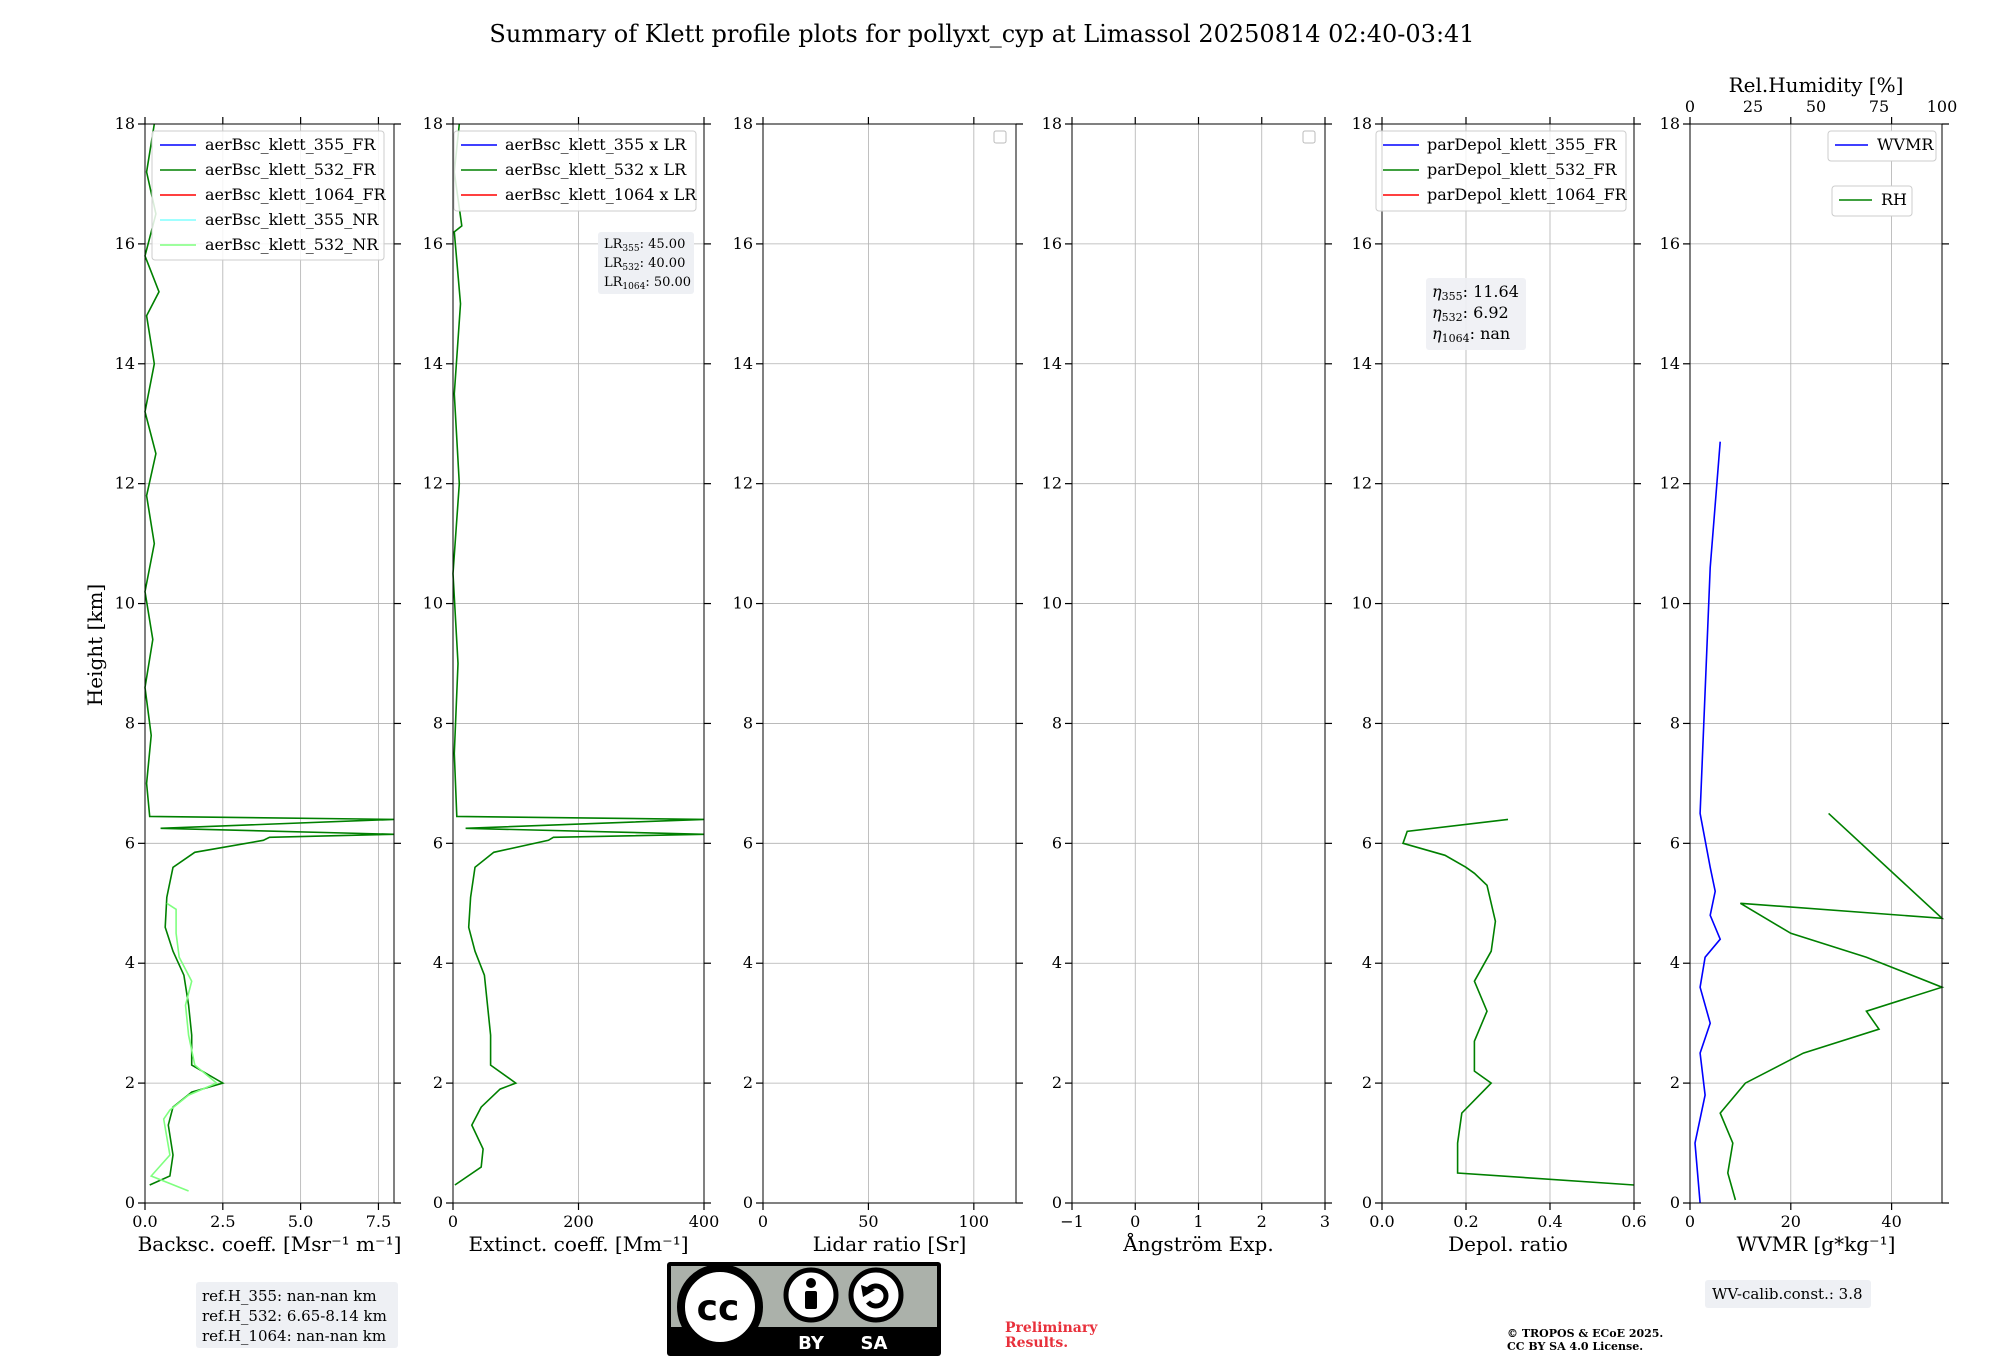  I want to click on x-tick-label: 7.5, so click(378, 1221).